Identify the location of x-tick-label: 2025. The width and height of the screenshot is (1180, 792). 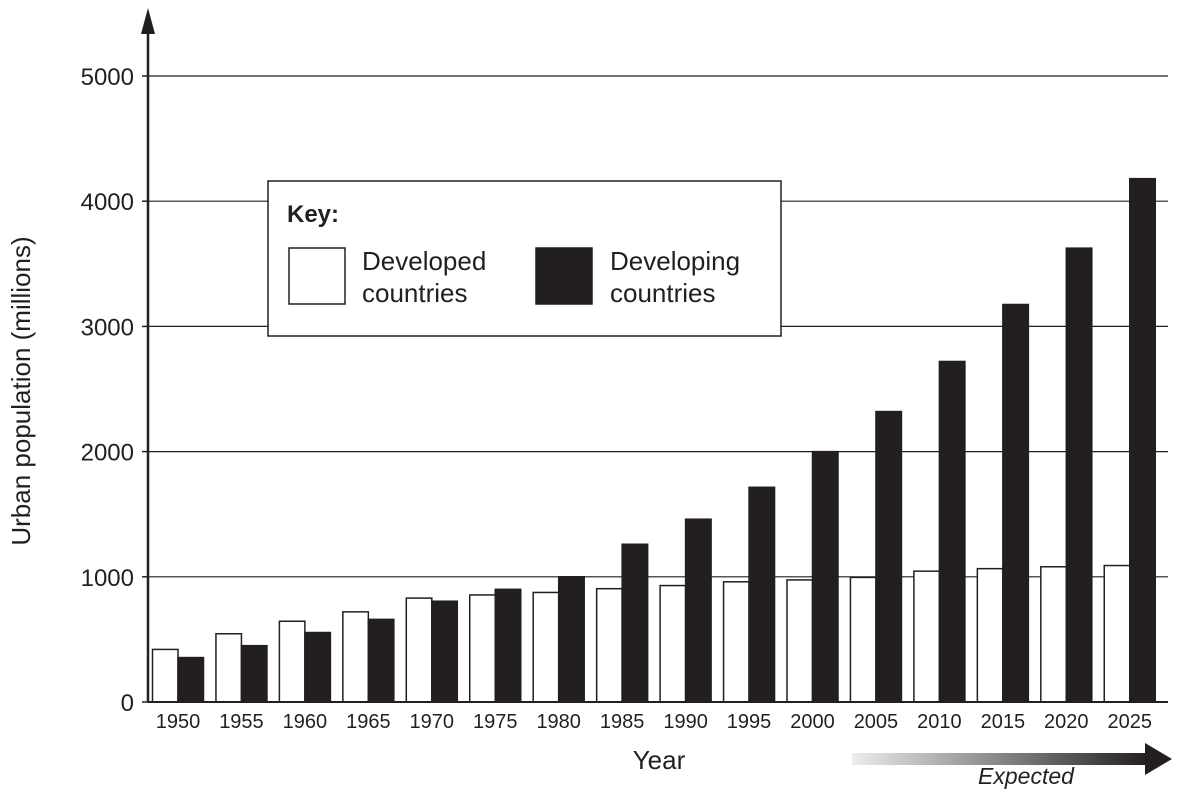
(1130, 722).